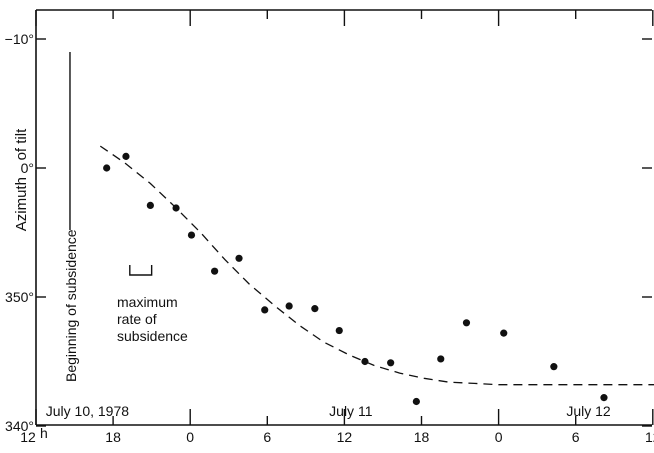  What do you see at coordinates (87, 411) in the screenshot?
I see `date-label: July 10, 1978` at bounding box center [87, 411].